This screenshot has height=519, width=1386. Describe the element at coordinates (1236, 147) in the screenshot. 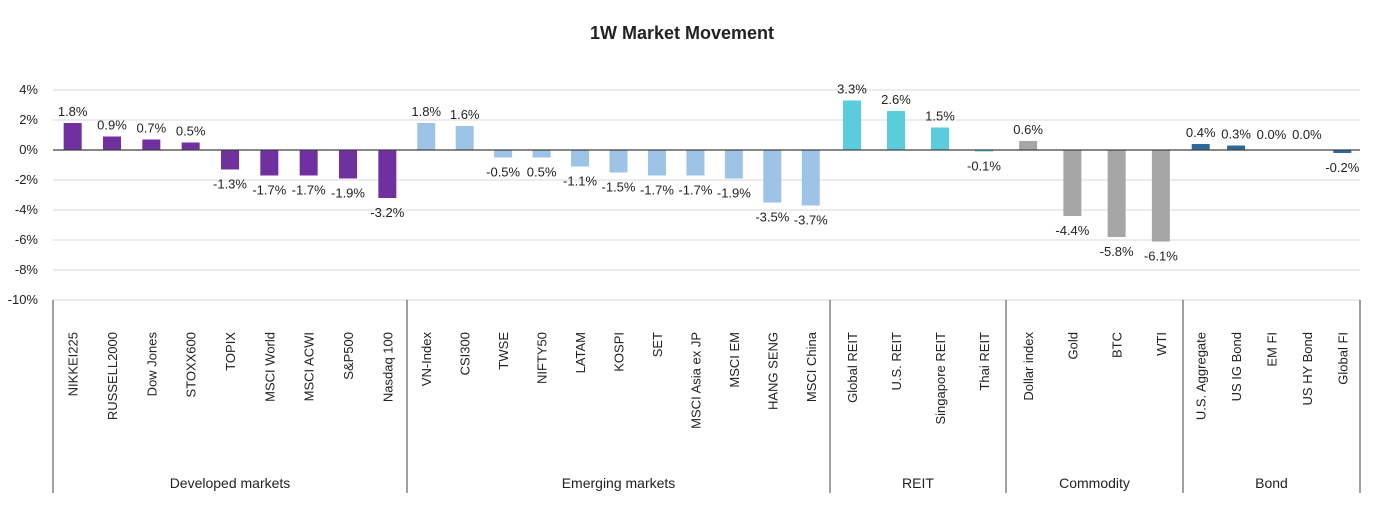

I see `bar-us-ig-bond` at that location.